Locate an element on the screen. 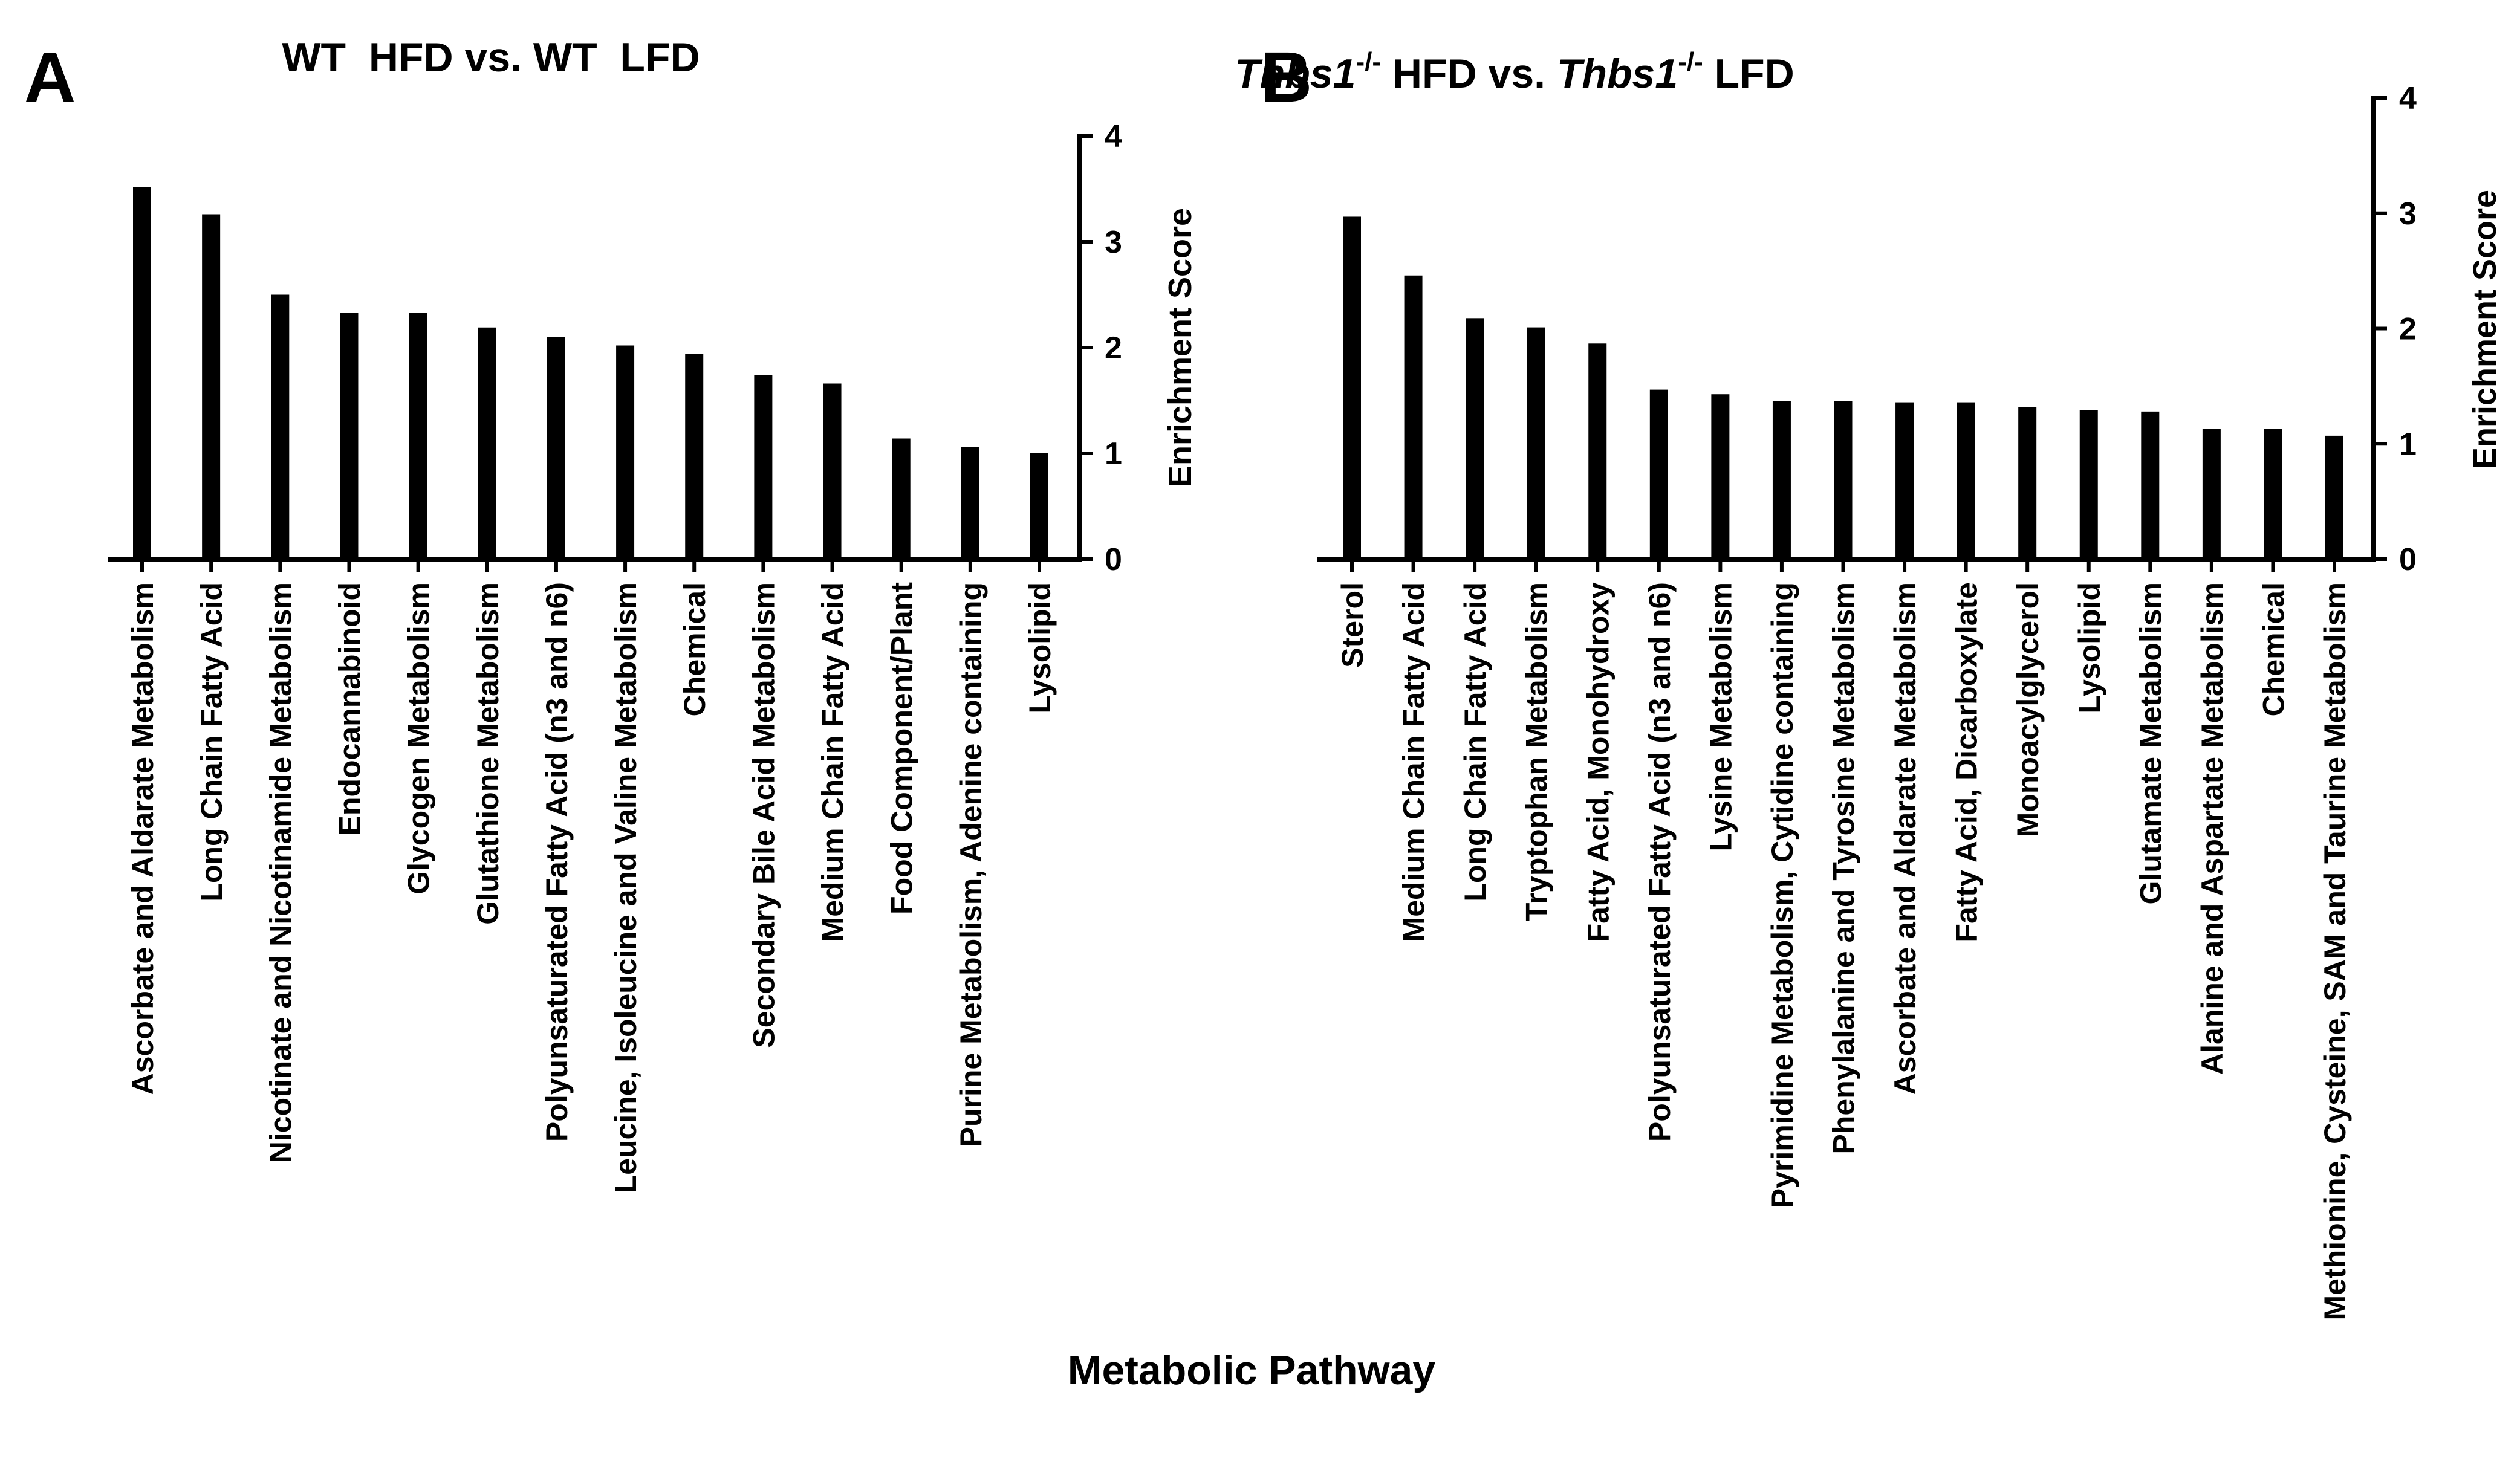  category-label: Endocannabinoid is located at coordinates (349, 708).